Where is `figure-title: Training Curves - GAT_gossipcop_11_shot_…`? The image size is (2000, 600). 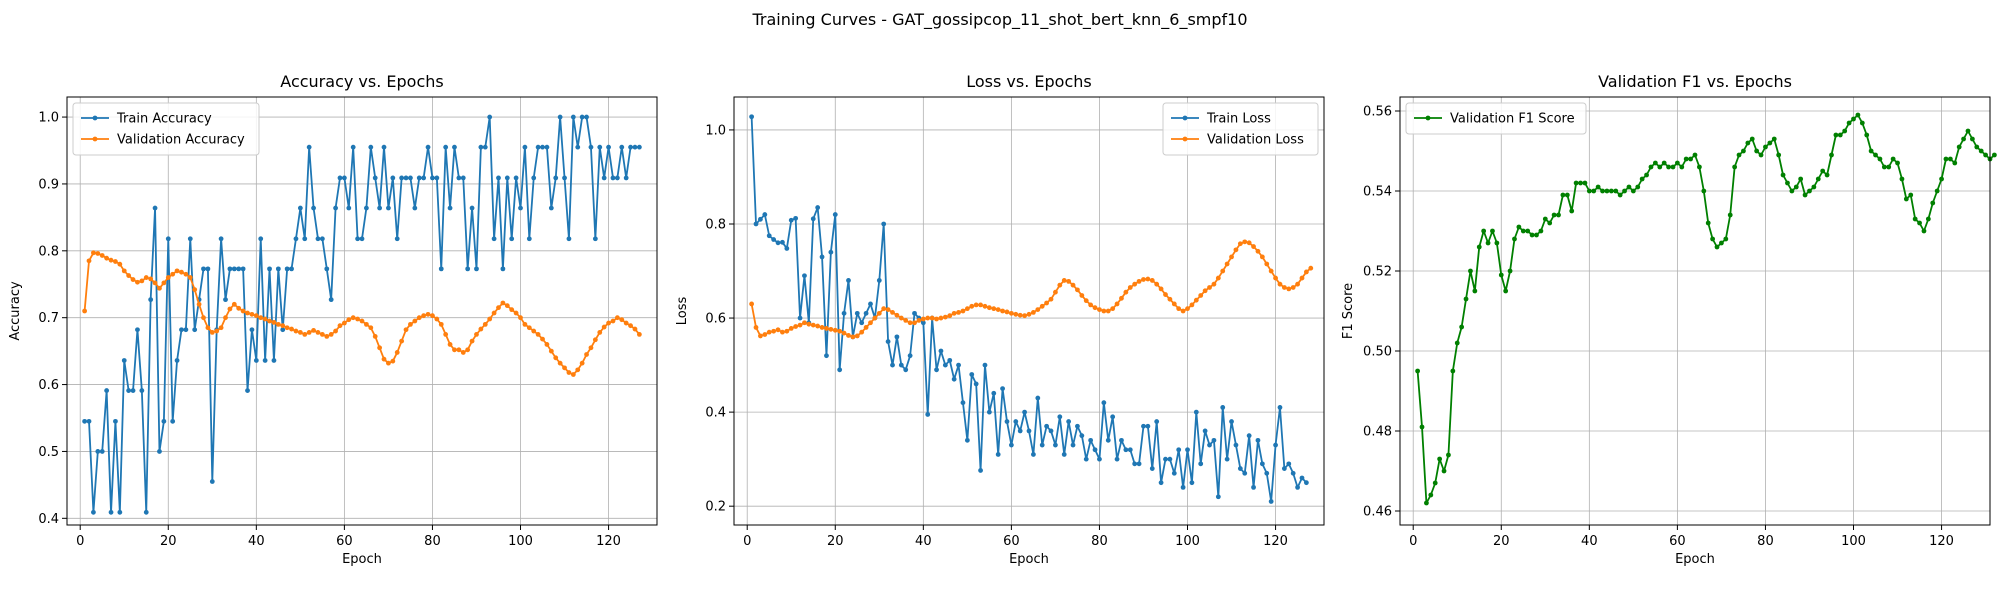
figure-title: Training Curves - GAT_gossipcop_11_shot_… is located at coordinates (1000, 19).